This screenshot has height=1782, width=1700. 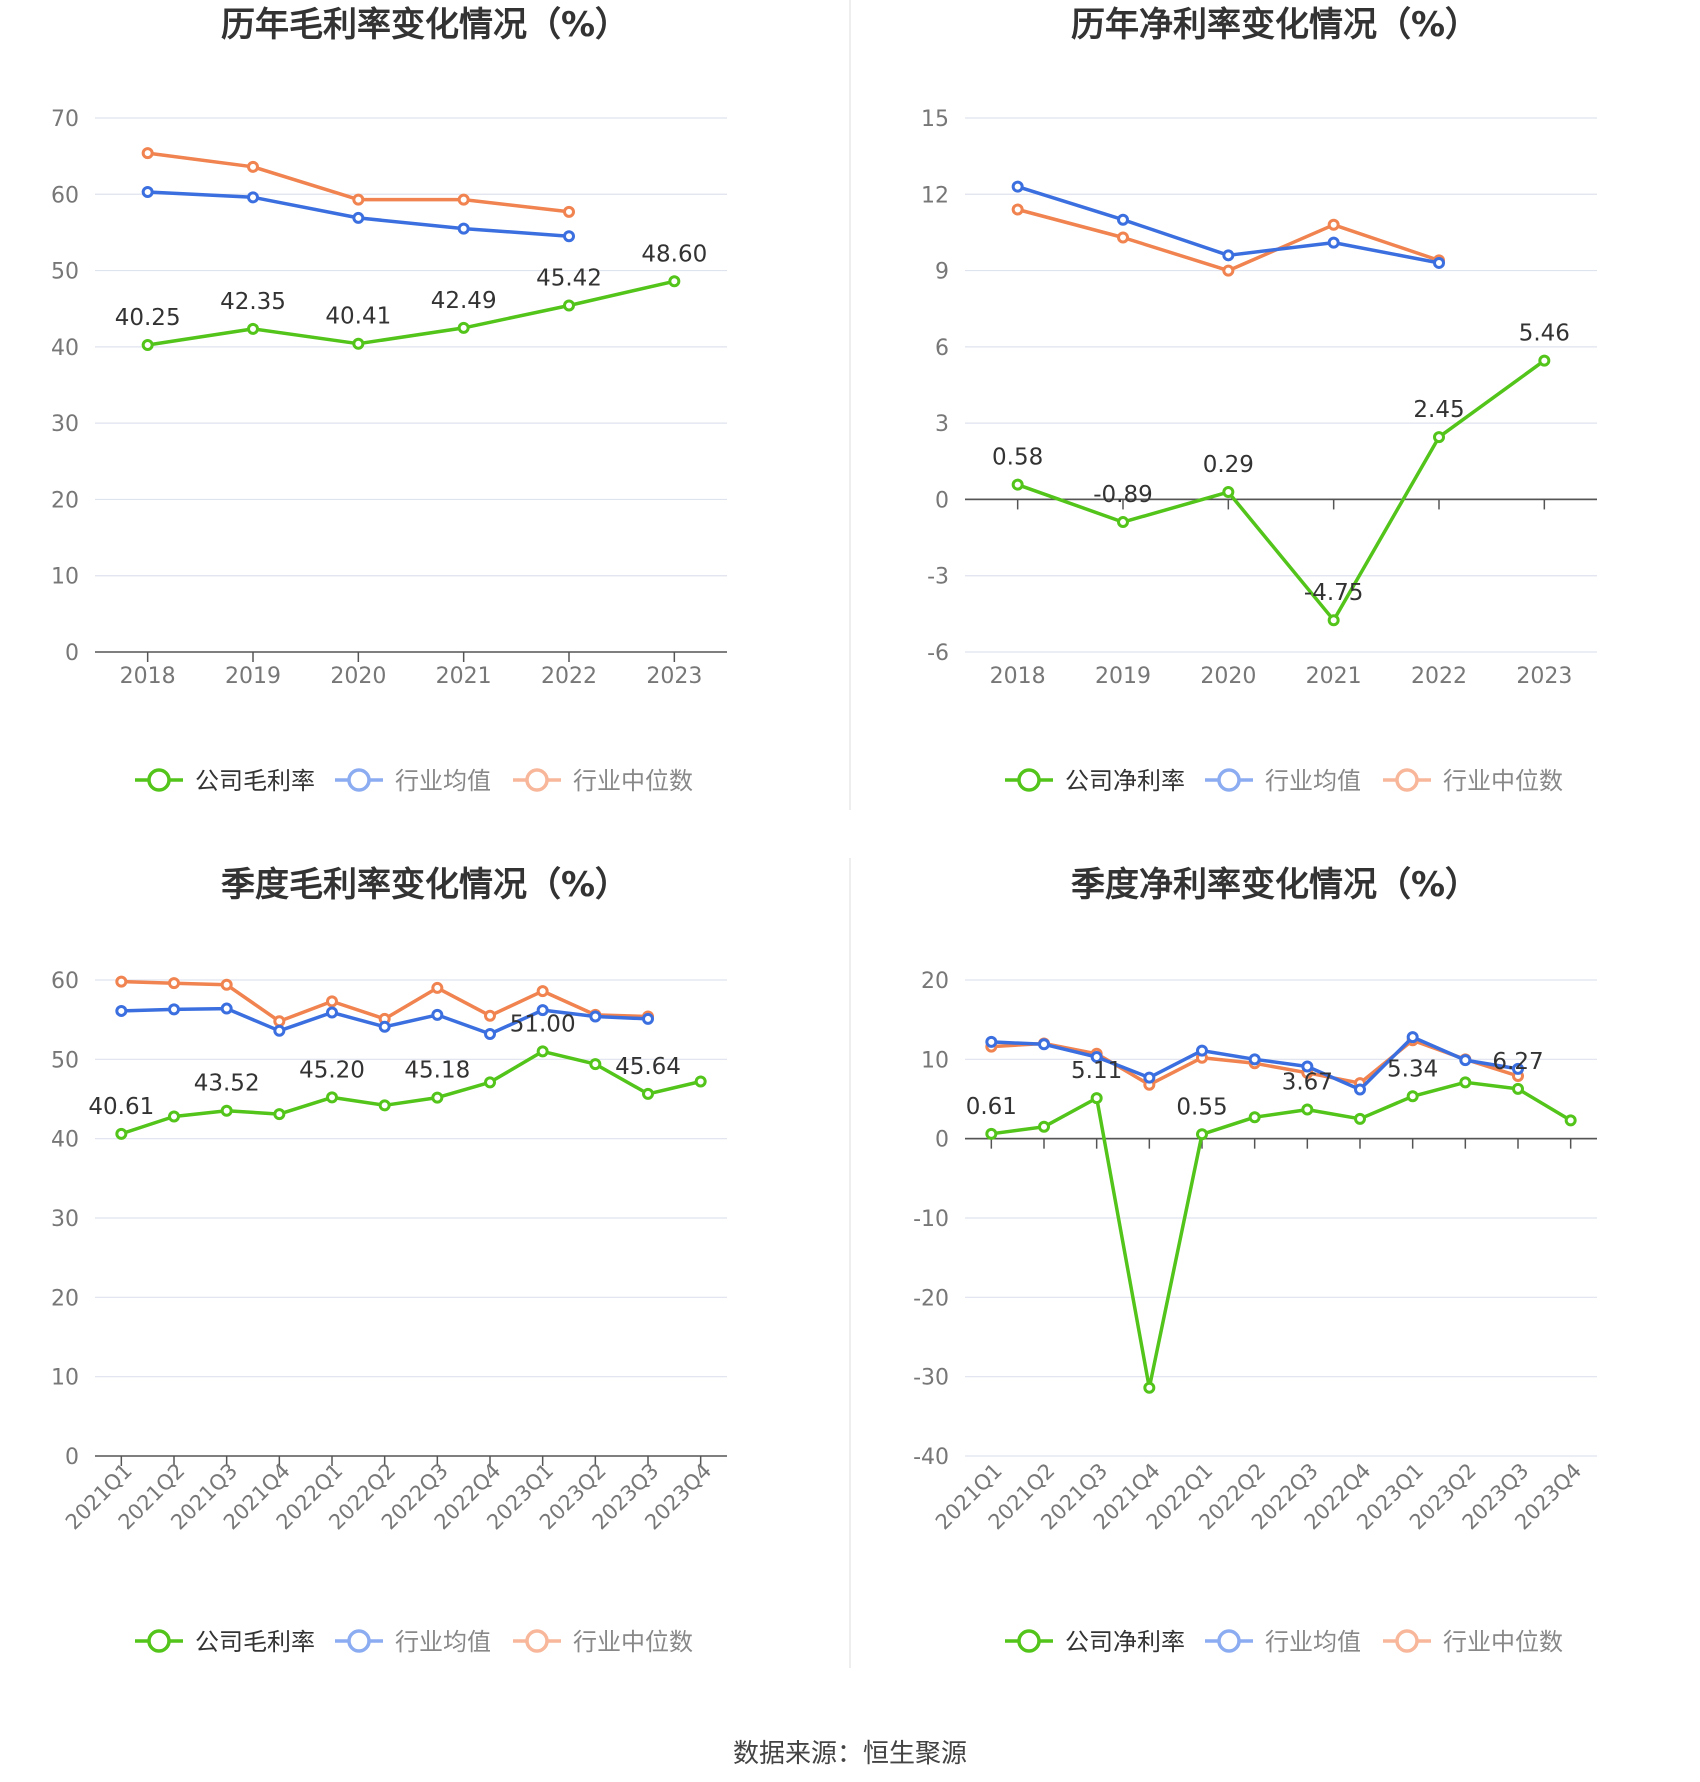 What do you see at coordinates (1275, 885) in the screenshot?
I see `chart-title: 季度净利率变化情况（%）` at bounding box center [1275, 885].